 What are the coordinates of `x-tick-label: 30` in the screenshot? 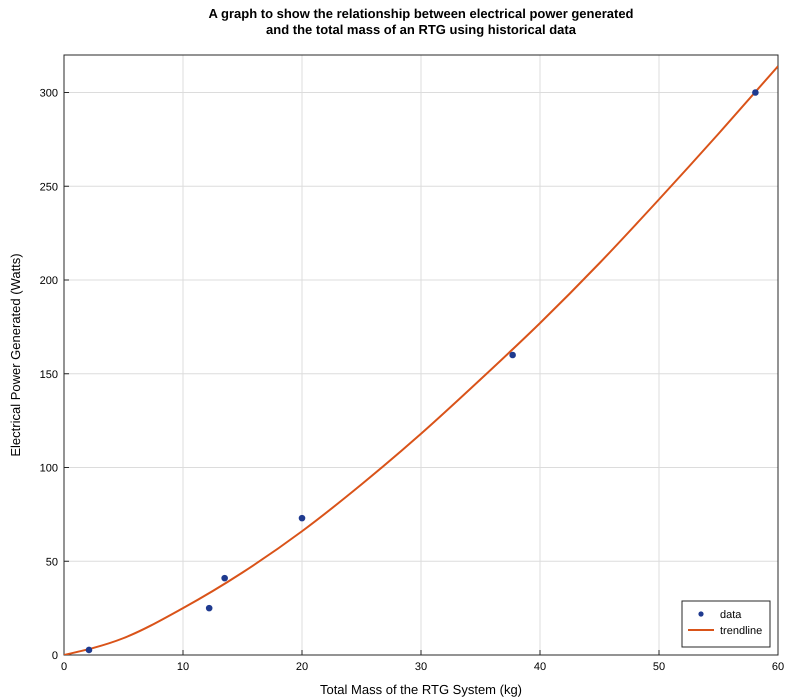 It's located at (421, 667).